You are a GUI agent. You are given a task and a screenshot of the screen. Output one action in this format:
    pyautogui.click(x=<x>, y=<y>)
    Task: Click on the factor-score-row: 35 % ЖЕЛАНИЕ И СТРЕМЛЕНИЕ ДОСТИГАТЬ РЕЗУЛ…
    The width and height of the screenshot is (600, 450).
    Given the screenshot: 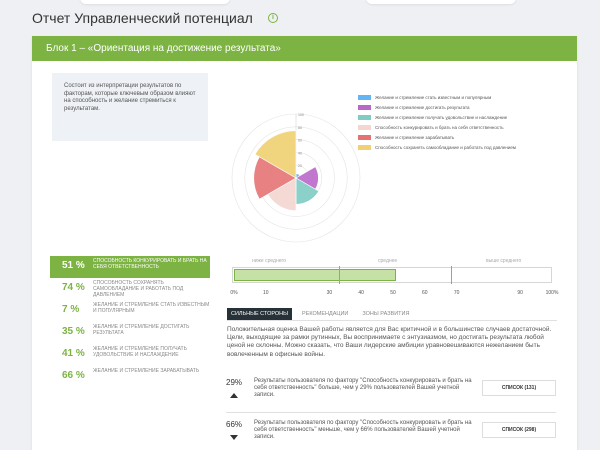 What is the action you would take?
    pyautogui.click(x=130, y=333)
    